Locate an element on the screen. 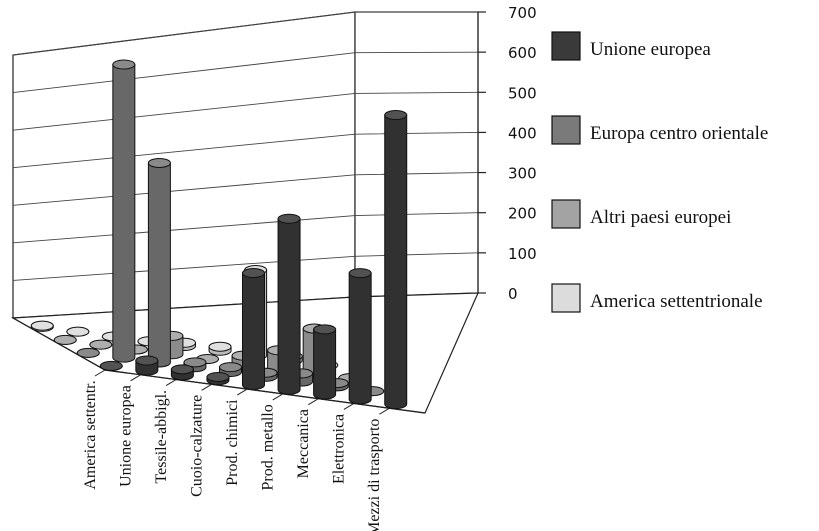  y-tick-label: 500 is located at coordinates (522, 93).